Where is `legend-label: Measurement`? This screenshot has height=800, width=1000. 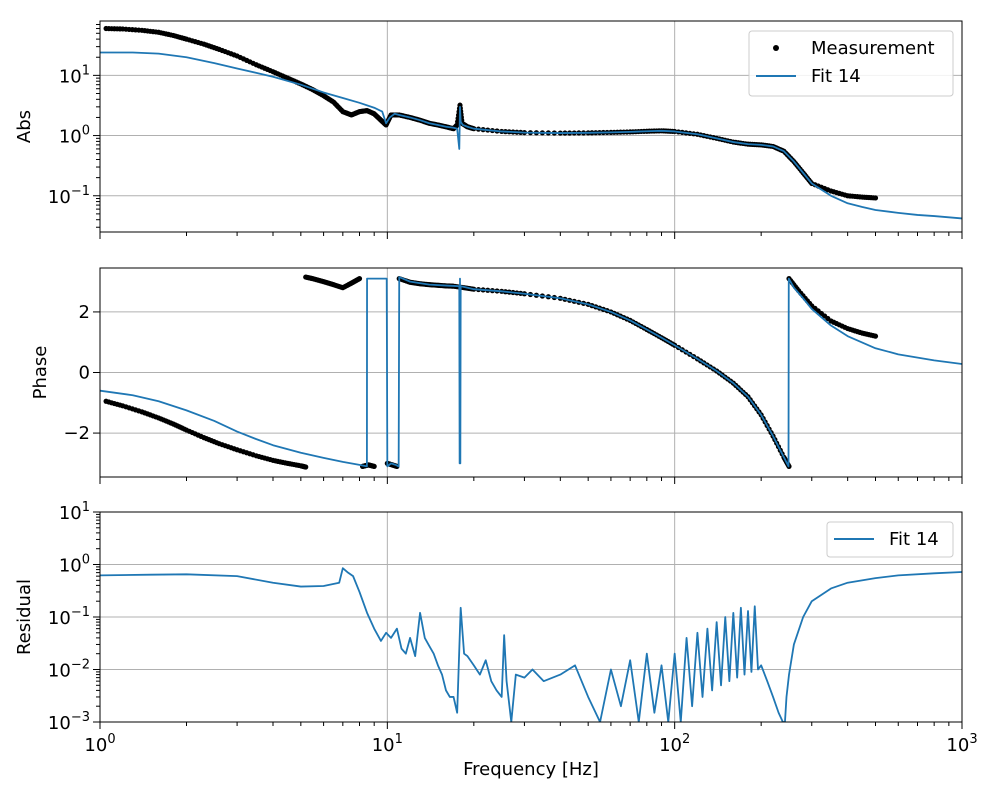 legend-label: Measurement is located at coordinates (873, 48).